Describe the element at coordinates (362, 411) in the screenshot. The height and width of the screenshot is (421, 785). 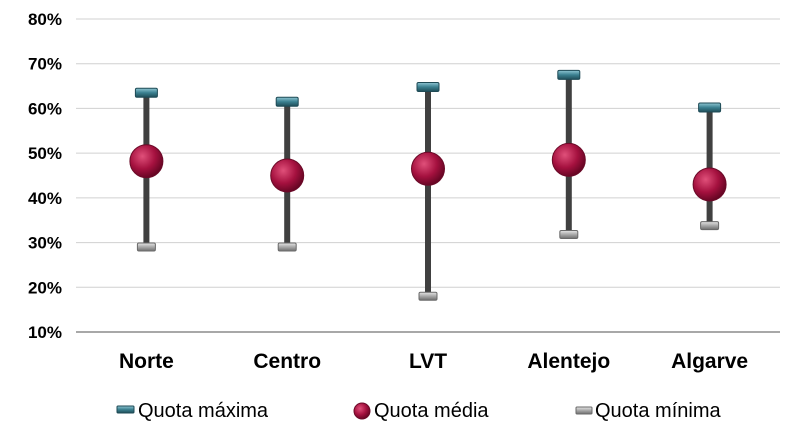
I see `legend-swatch-mean` at that location.